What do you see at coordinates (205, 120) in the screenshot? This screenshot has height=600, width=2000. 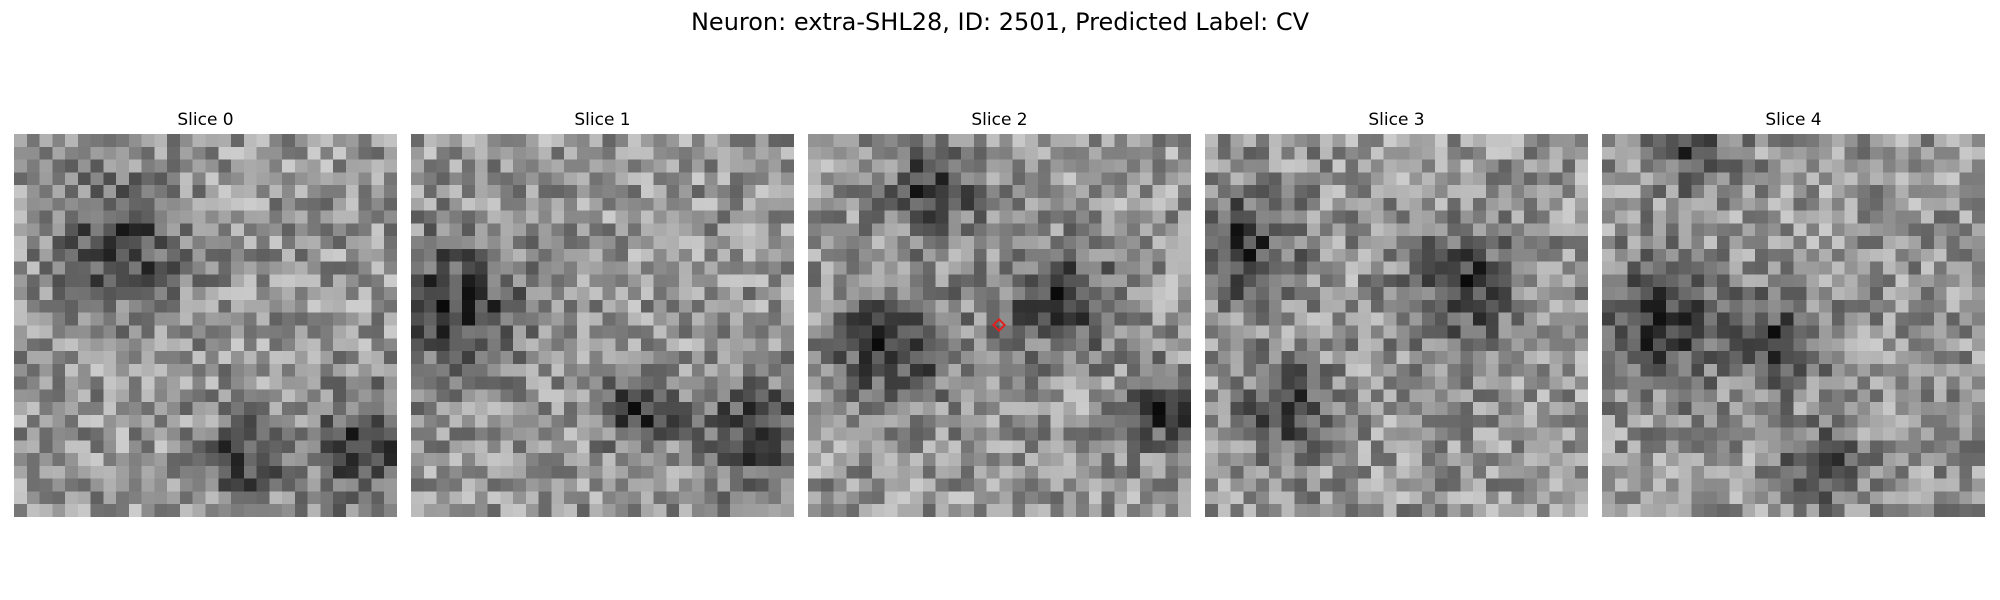 I see `slice-title: Slice 0` at bounding box center [205, 120].